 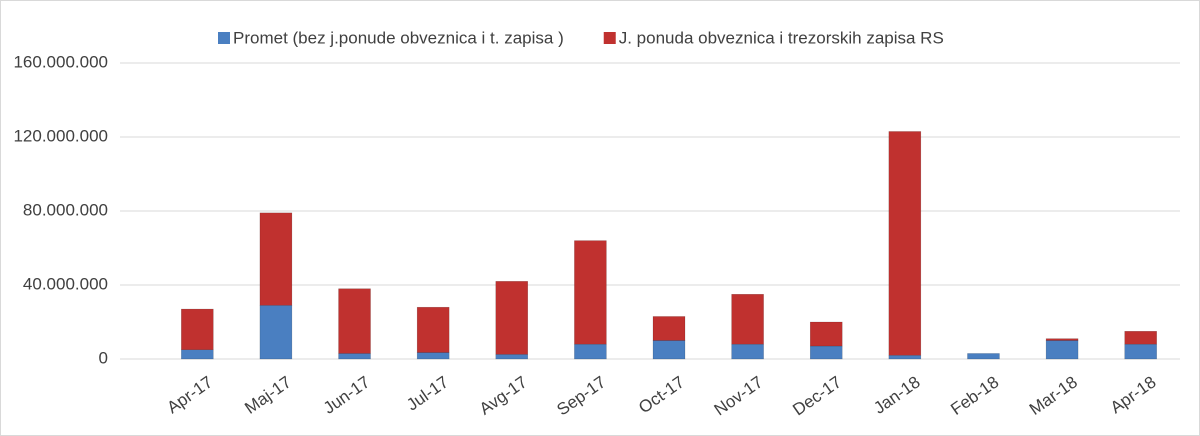 What do you see at coordinates (60, 61) in the screenshot?
I see `y-tick-label: 160.000.000` at bounding box center [60, 61].